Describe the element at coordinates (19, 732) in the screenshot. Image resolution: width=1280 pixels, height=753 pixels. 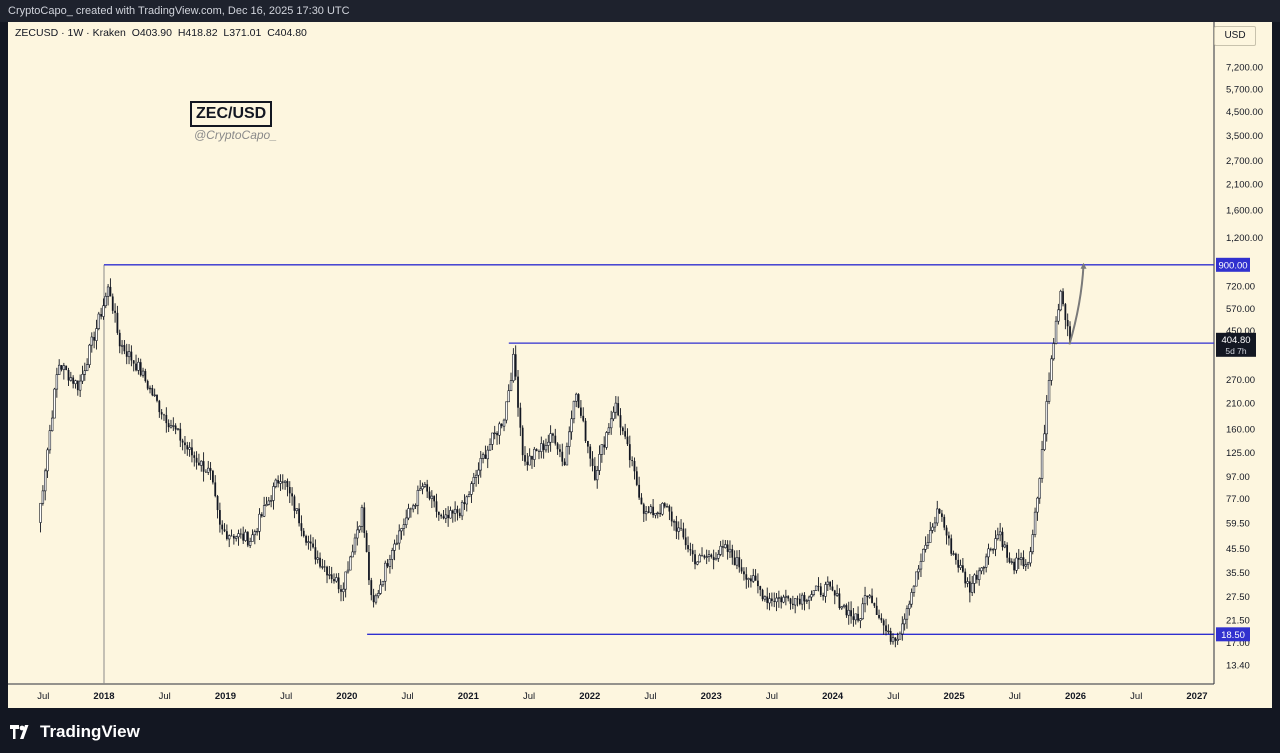
I see `tradingview-logo-icon` at that location.